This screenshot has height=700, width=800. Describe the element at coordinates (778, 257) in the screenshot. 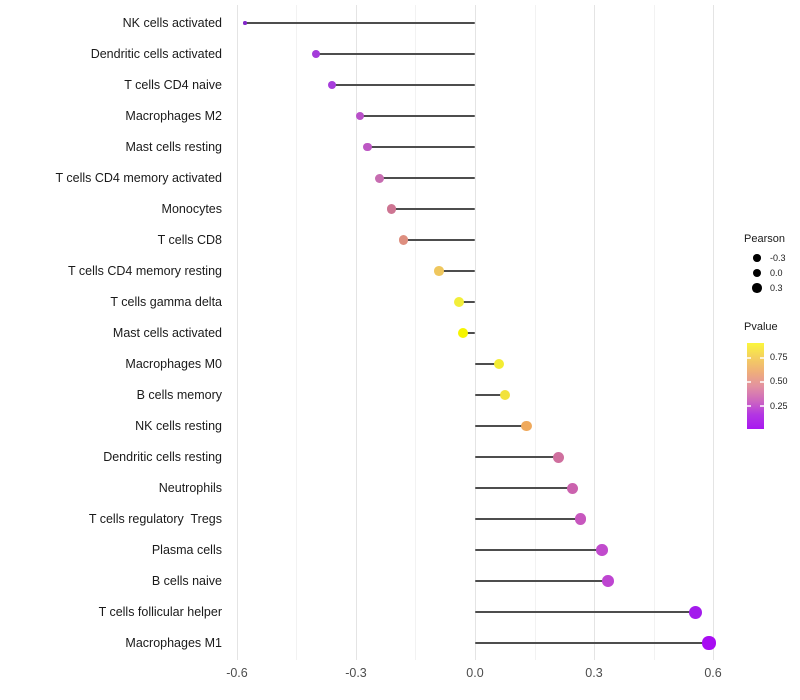

I see `size-legend-label: -0.3` at that location.